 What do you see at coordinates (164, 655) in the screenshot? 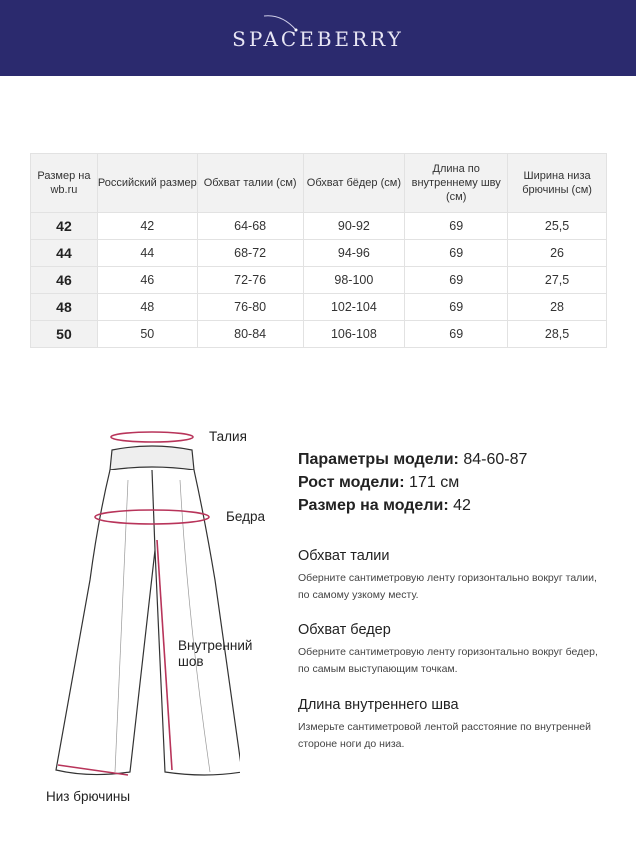
I see `inseam-measure` at bounding box center [164, 655].